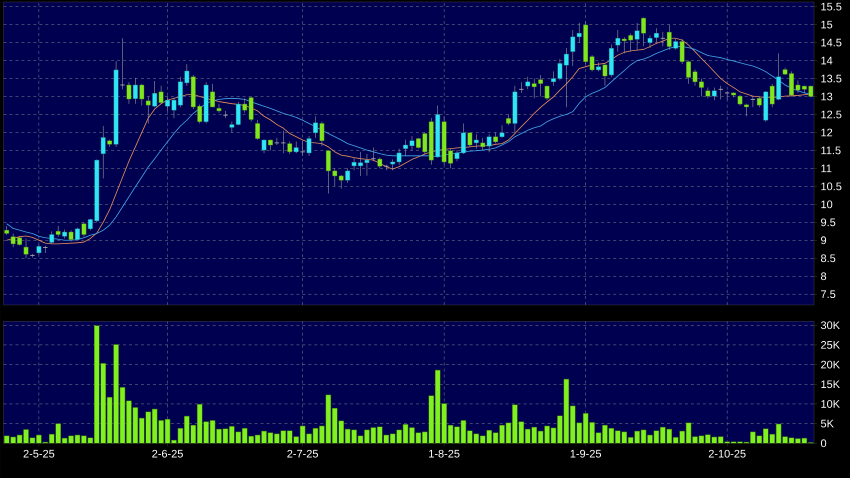  What do you see at coordinates (586, 454) in the screenshot?
I see `x-tick-label: 1-9-25` at bounding box center [586, 454].